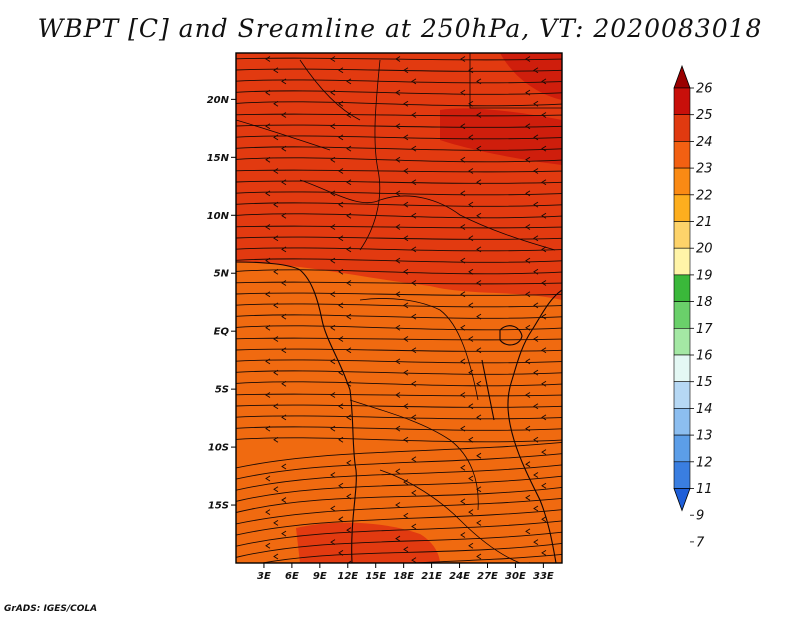 The image size is (800, 618). Describe the element at coordinates (693, 307) in the screenshot. I see `colorbar: 26 25 24 23 22 21 20 19 18 17 16 15 14 13 12 11 9 7` at that location.